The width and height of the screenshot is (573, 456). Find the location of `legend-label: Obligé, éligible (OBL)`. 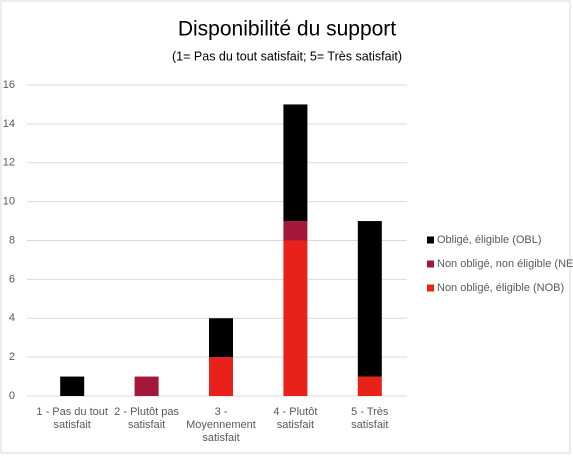

legend-label: Obligé, éligible (OBL) is located at coordinates (489, 240).